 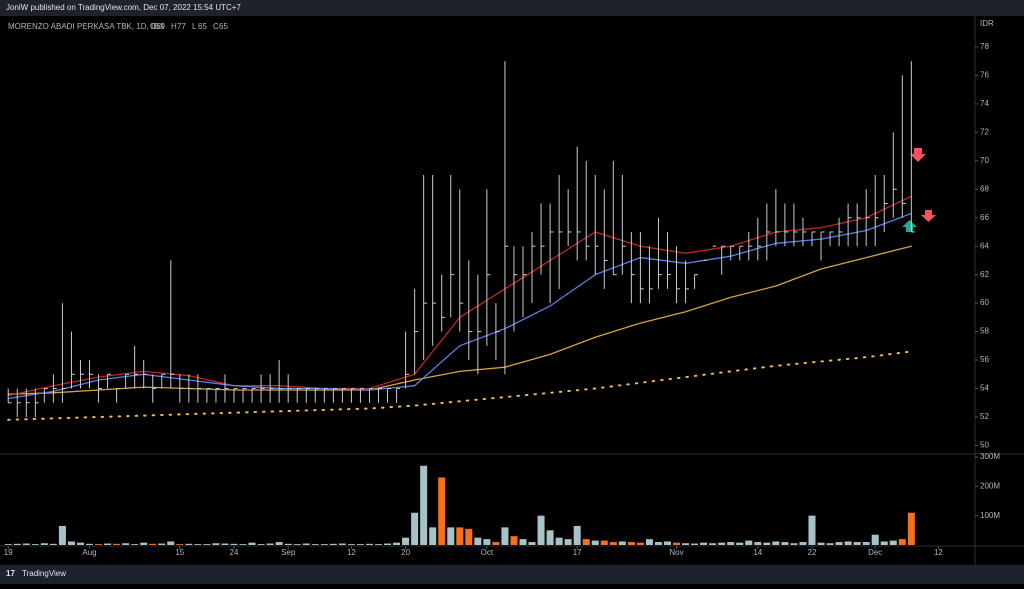 I want to click on y-tick-label: 74, so click(x=984, y=103).